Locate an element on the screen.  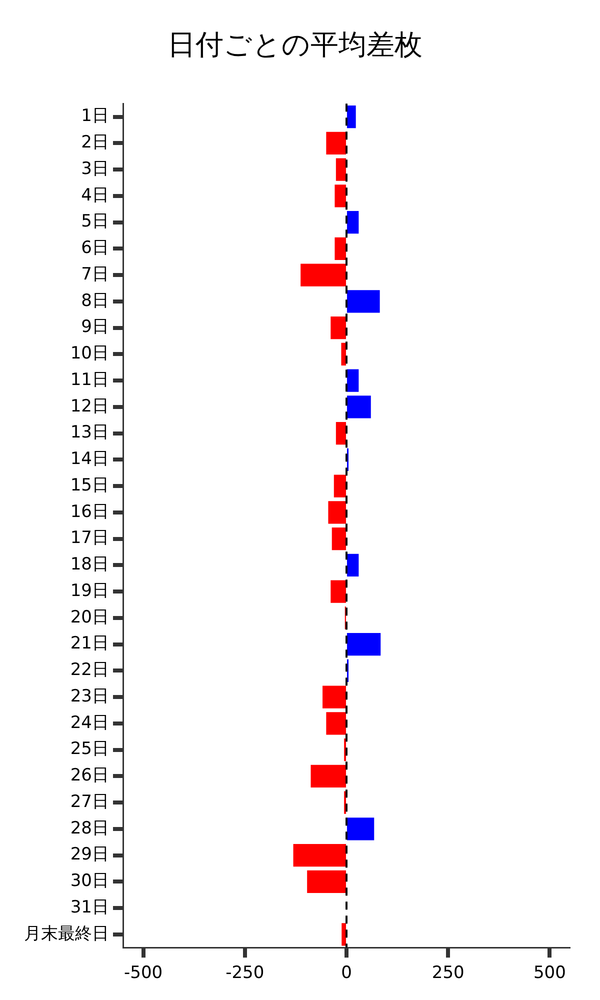
y-tick-label: 24日 is located at coordinates (89, 722).